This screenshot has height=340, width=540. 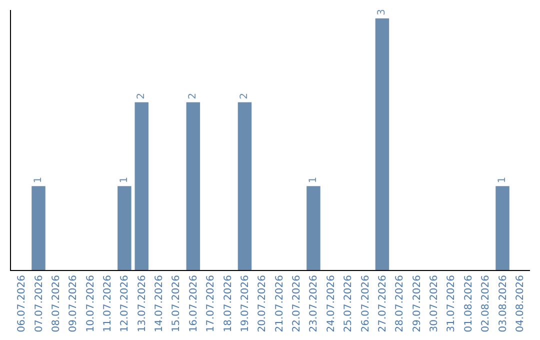 I want to click on x-tick-label: 29.07.2026, so click(x=417, y=303).